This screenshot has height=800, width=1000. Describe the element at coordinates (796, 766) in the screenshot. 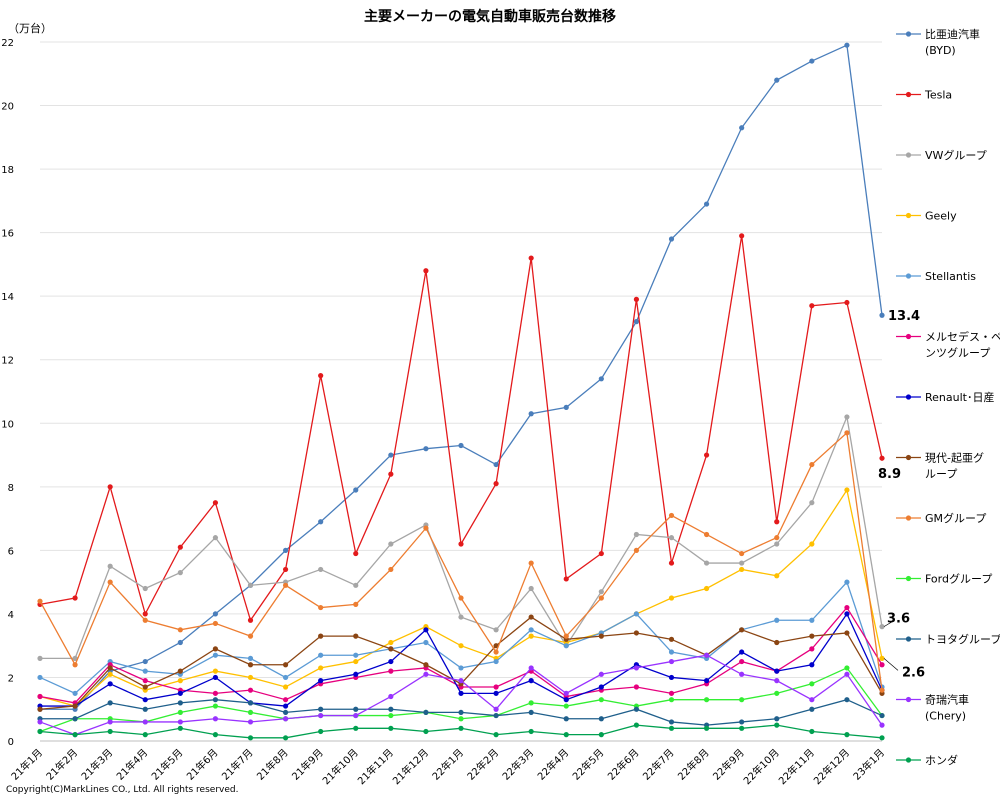

I see `x-tick-label: 22年11月` at that location.